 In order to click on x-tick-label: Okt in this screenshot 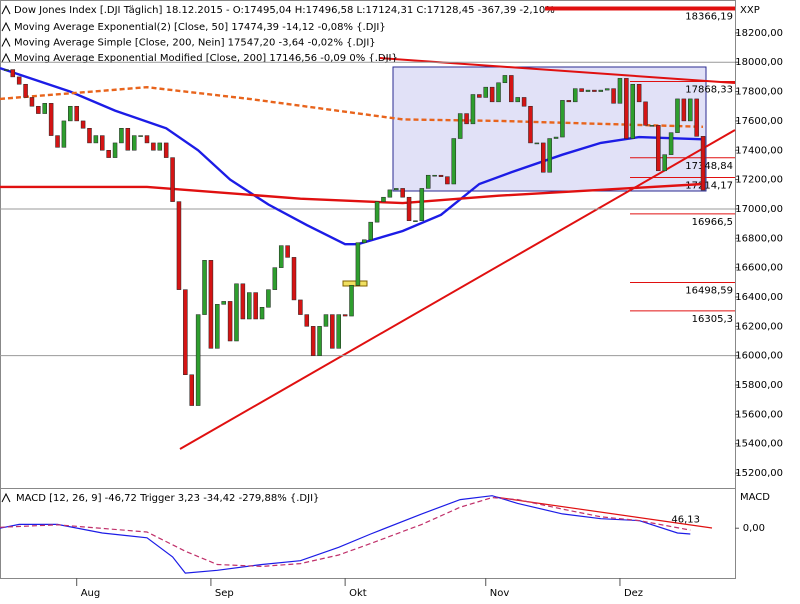, I will do `click(358, 593)`.